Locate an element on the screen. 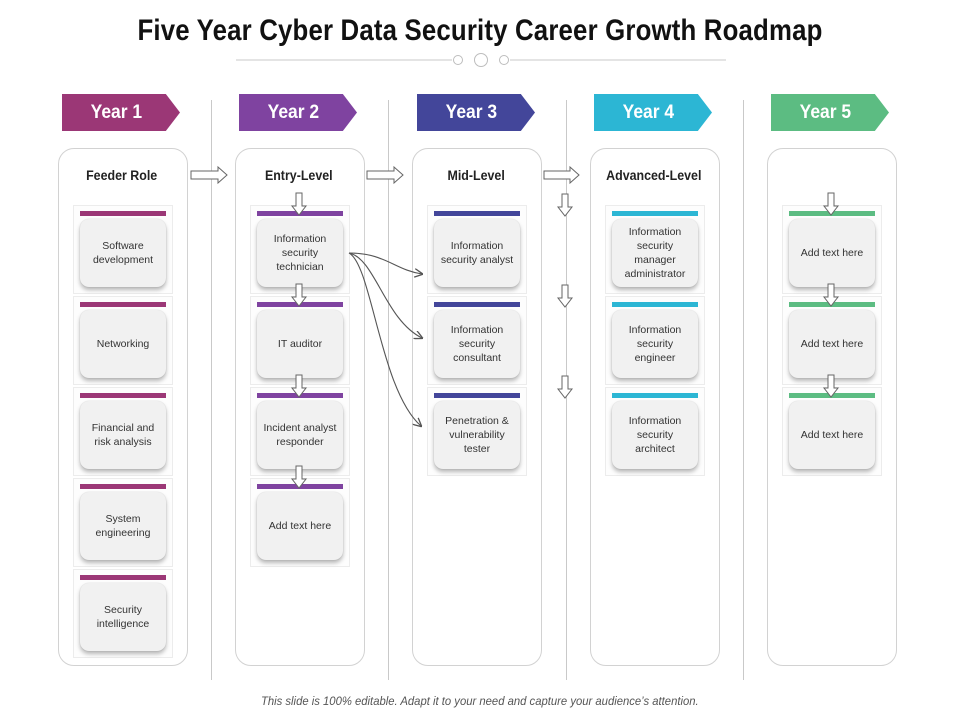  role-card: Information security engineer is located at coordinates (655, 340).